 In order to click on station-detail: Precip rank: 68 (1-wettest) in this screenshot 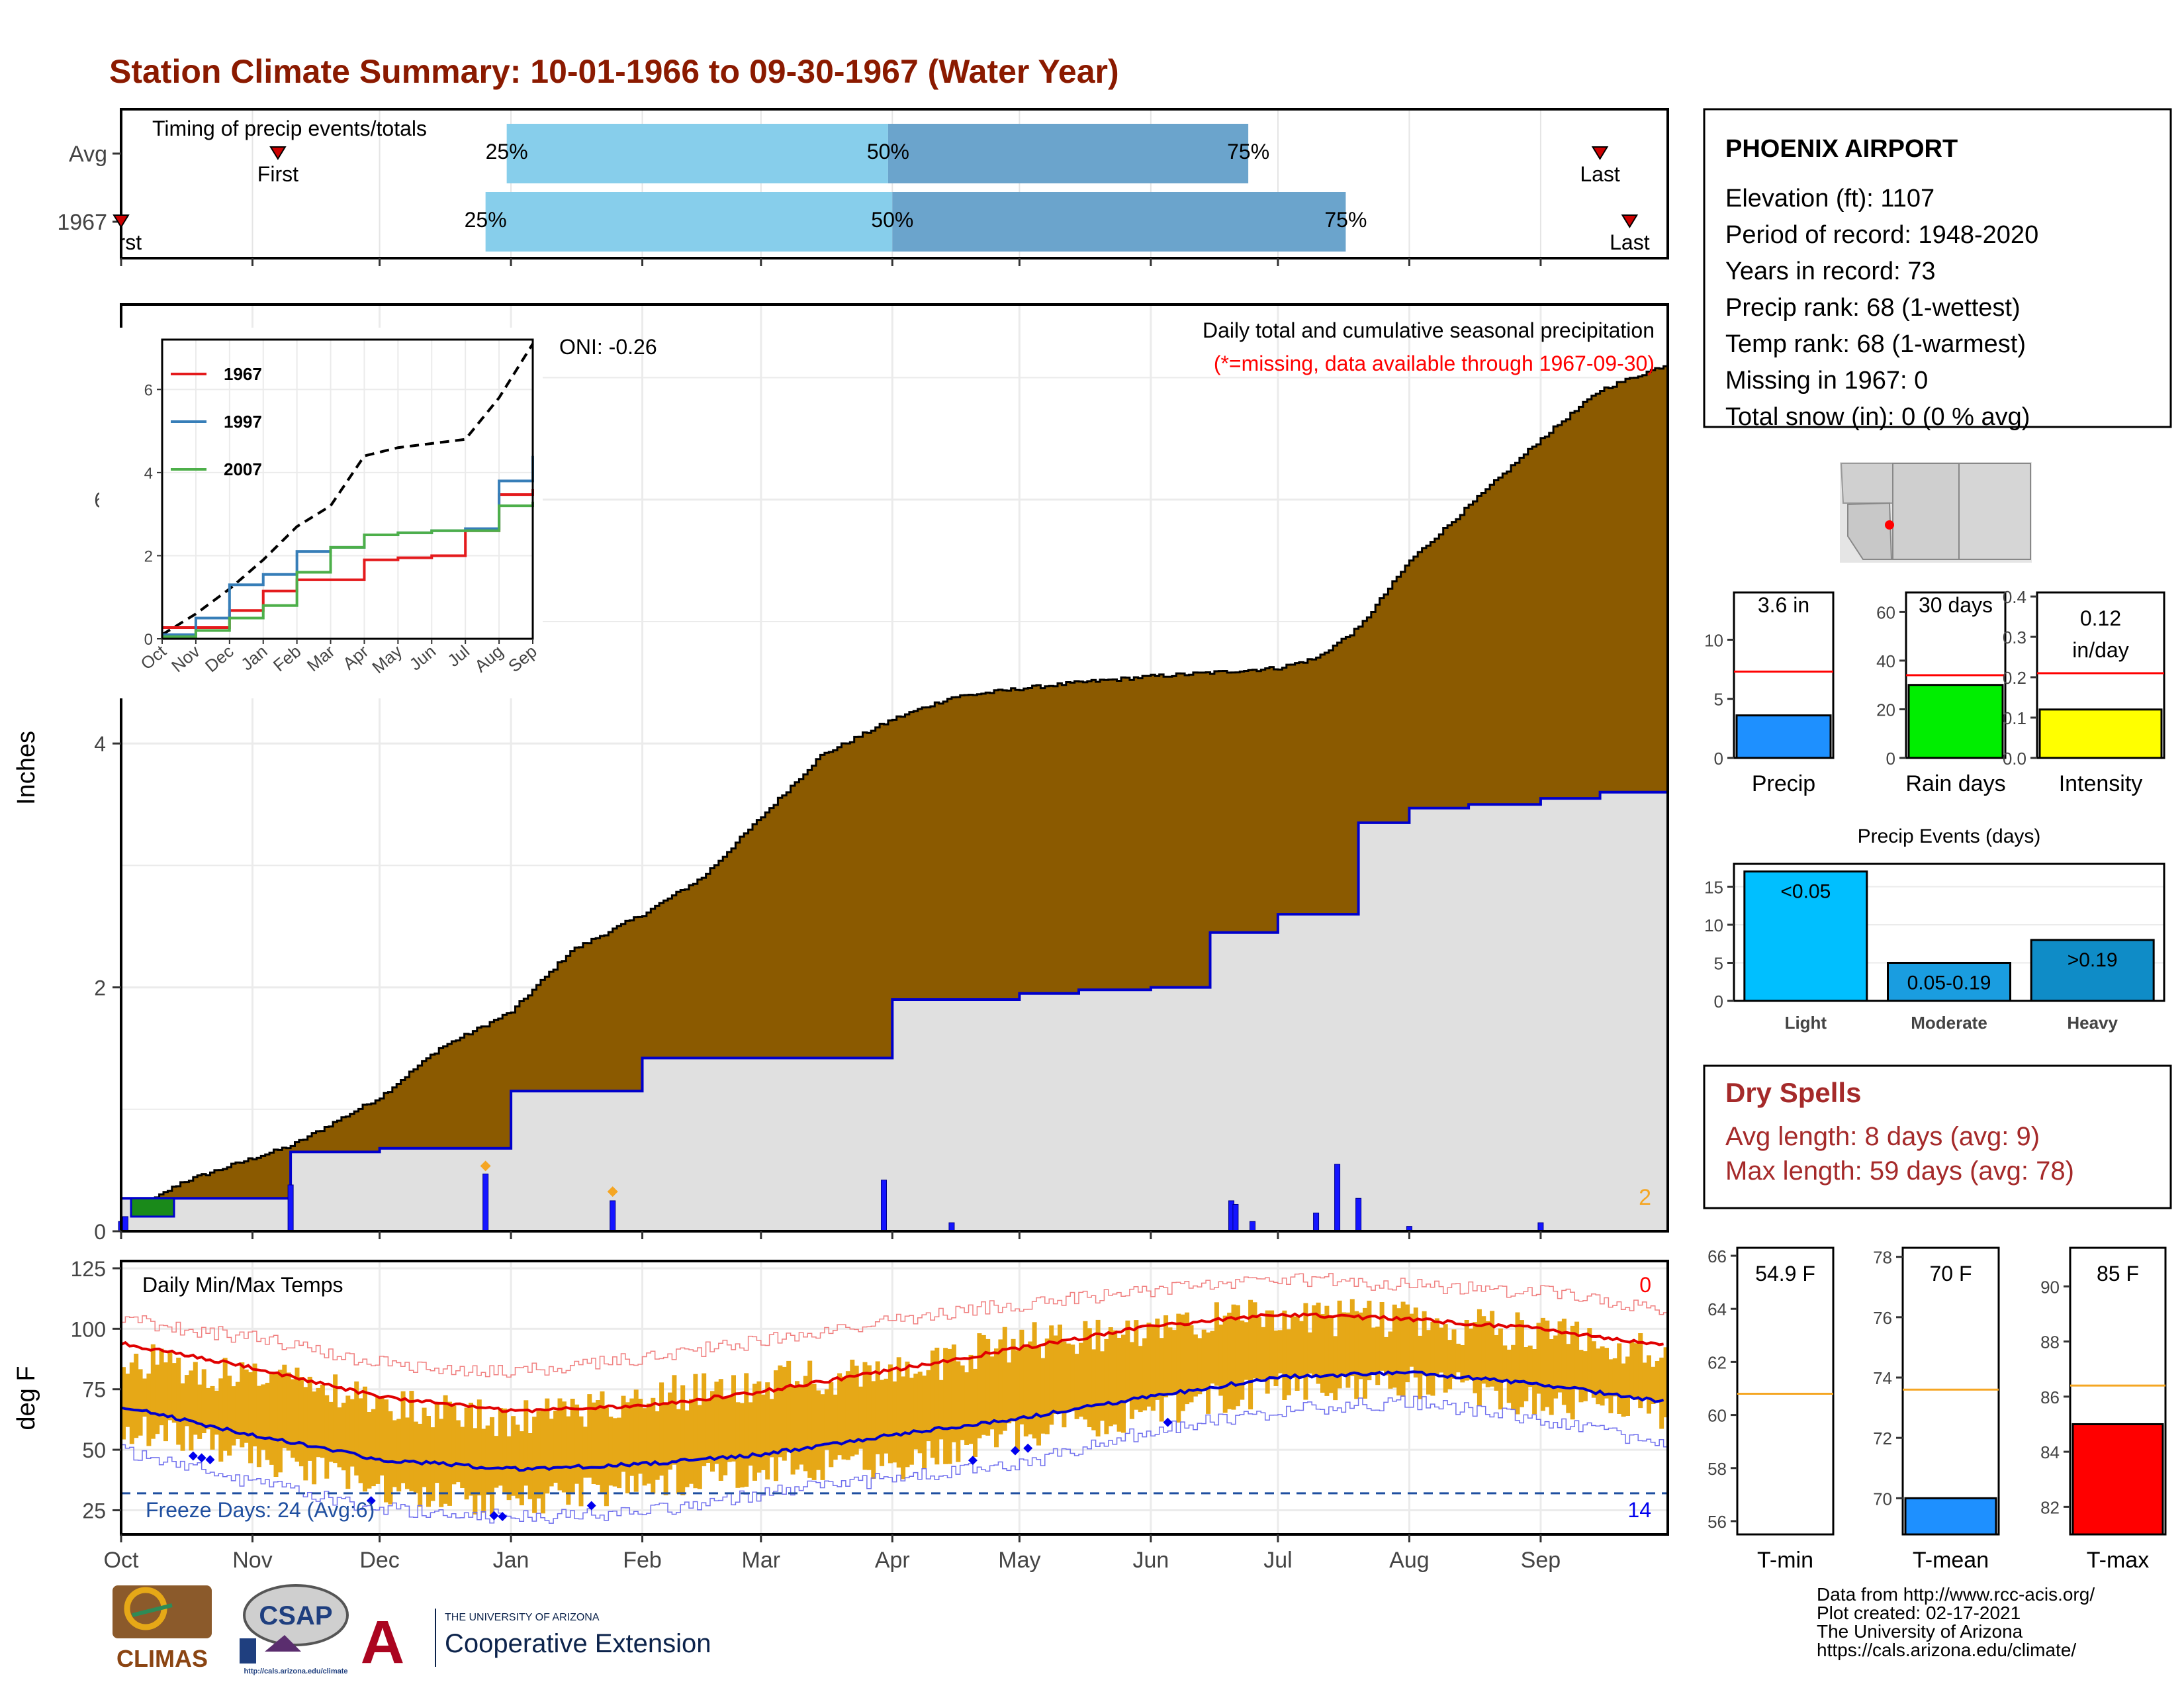, I will do `click(1873, 308)`.